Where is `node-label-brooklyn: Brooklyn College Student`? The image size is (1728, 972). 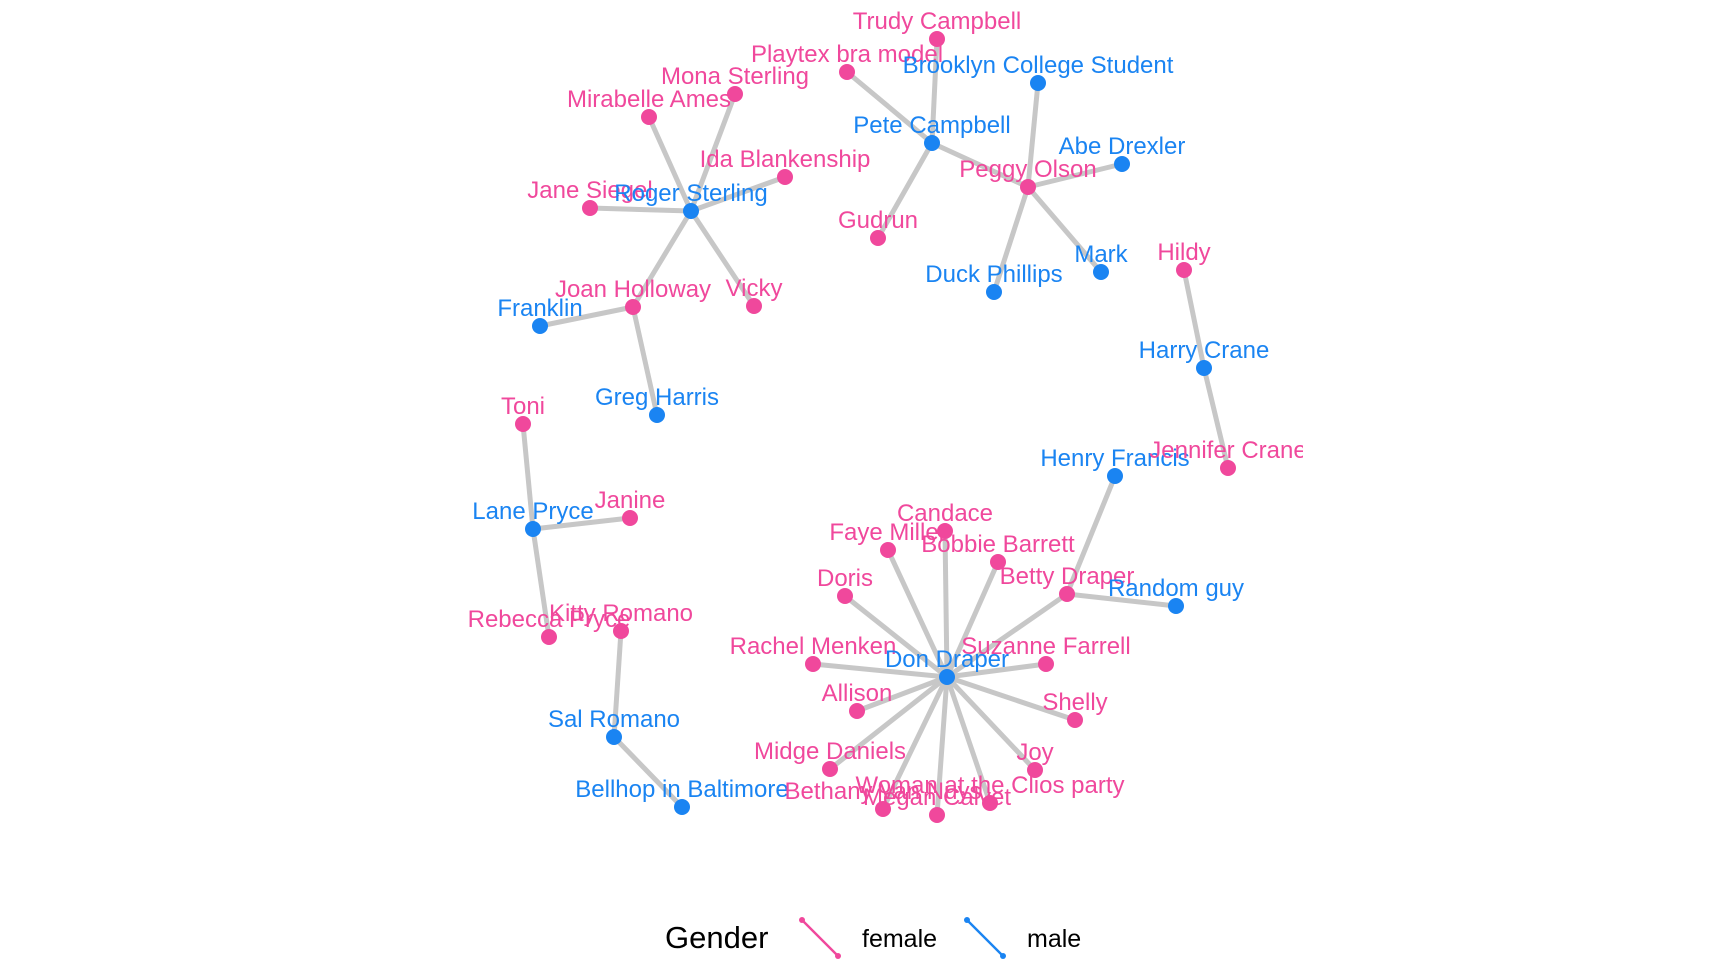
node-label-brooklyn: Brooklyn College Student is located at coordinates (1038, 65).